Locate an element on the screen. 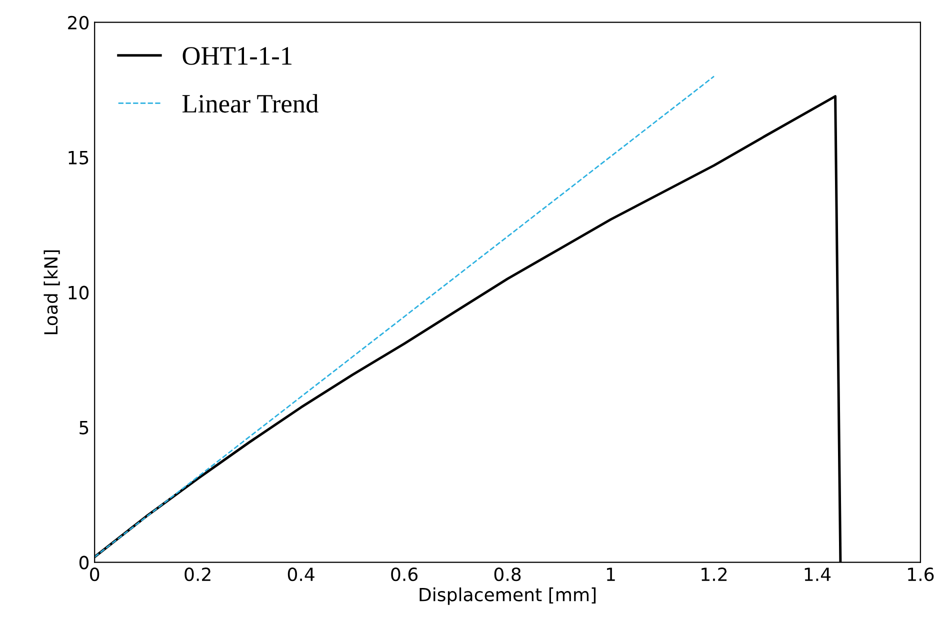 This screenshot has height=639, width=946. x-tick-label: 1.4 is located at coordinates (817, 574).